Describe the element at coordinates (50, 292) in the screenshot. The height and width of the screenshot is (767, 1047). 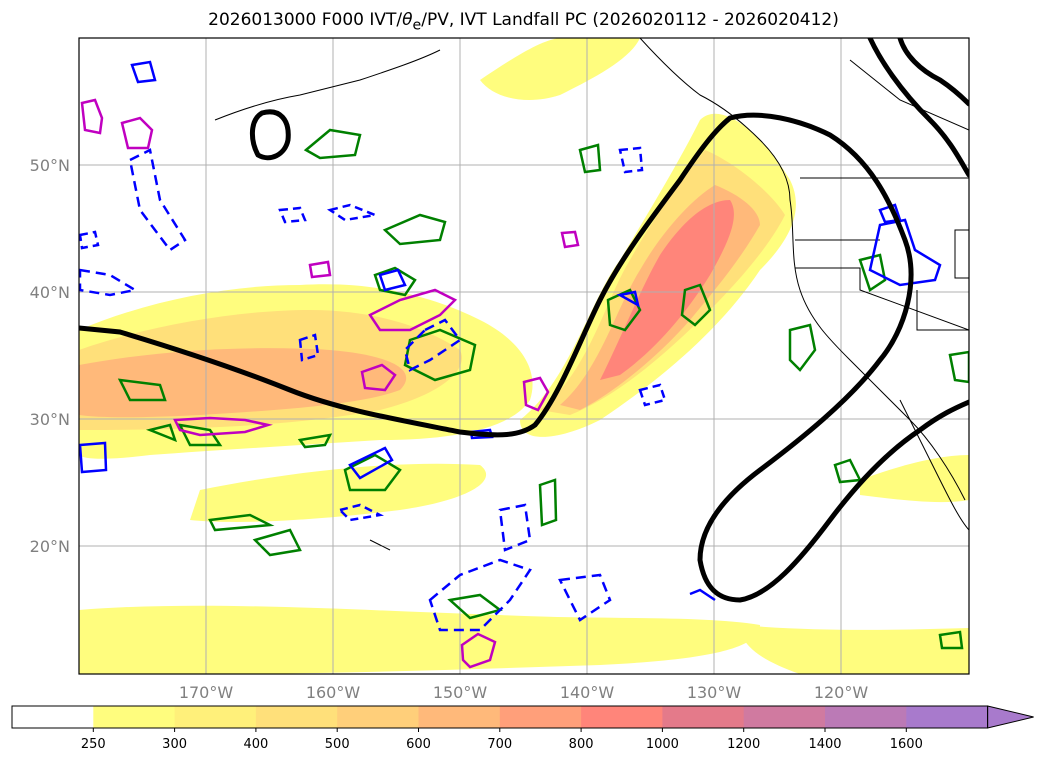
I see `lat-label: 40°N` at that location.